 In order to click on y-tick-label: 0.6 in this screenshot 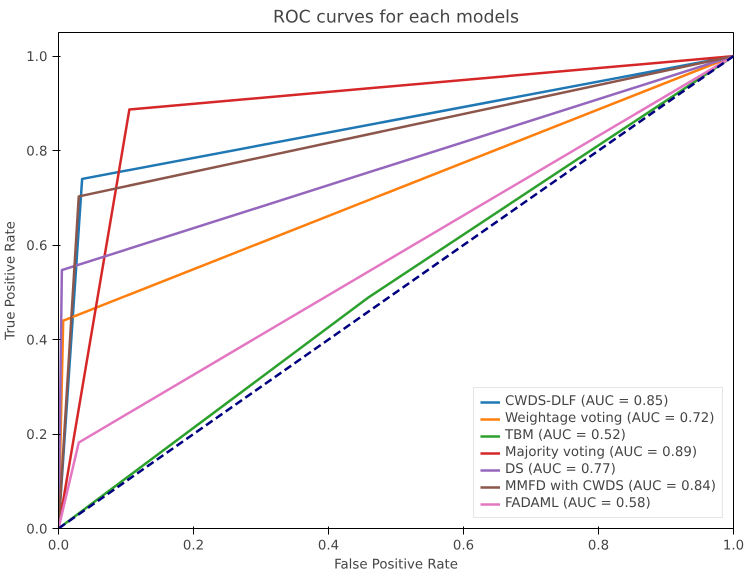, I will do `click(37, 246)`.